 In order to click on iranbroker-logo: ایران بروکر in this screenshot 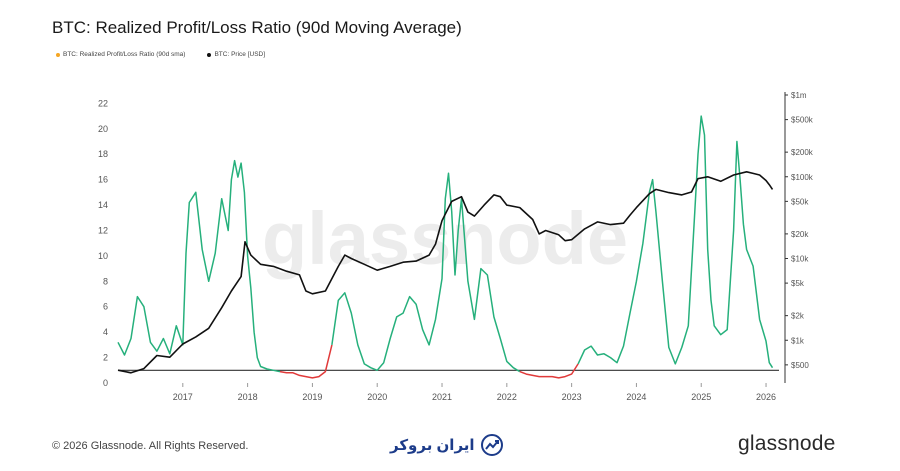, I will do `click(446, 445)`.